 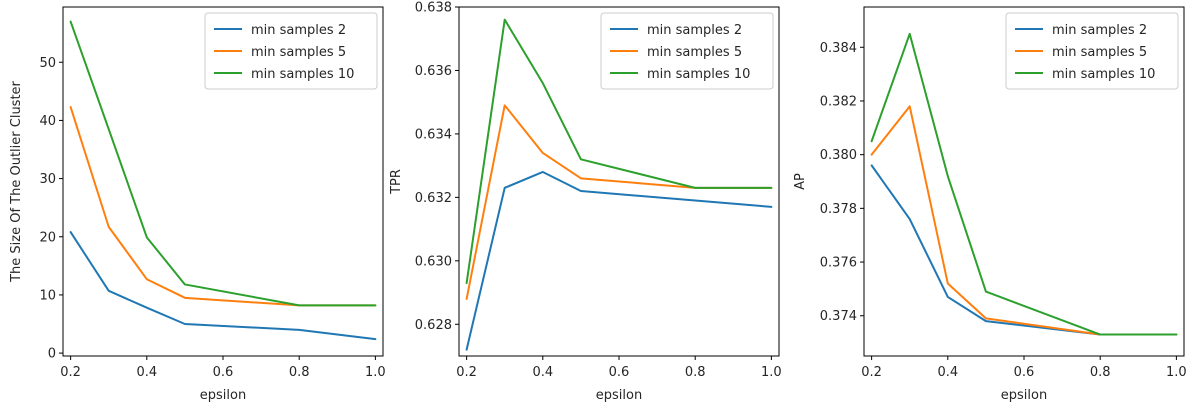 I want to click on y-tick-label: 0.380, so click(x=838, y=155).